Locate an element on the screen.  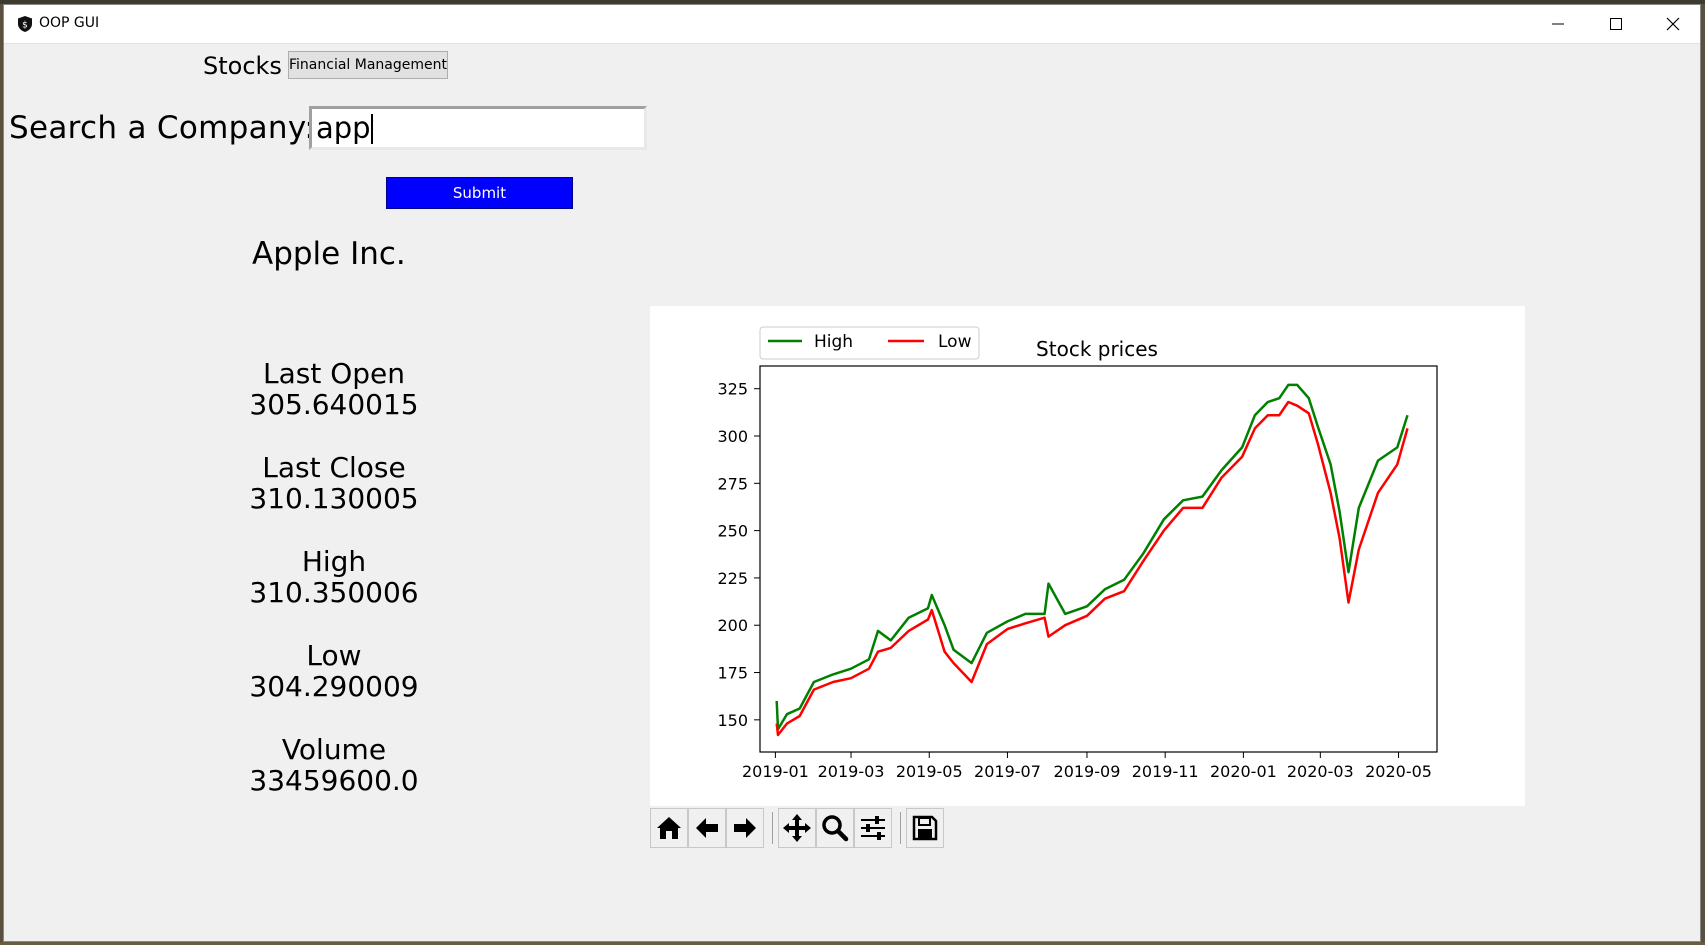
stat-value: 304.290009 is located at coordinates (334, 686).